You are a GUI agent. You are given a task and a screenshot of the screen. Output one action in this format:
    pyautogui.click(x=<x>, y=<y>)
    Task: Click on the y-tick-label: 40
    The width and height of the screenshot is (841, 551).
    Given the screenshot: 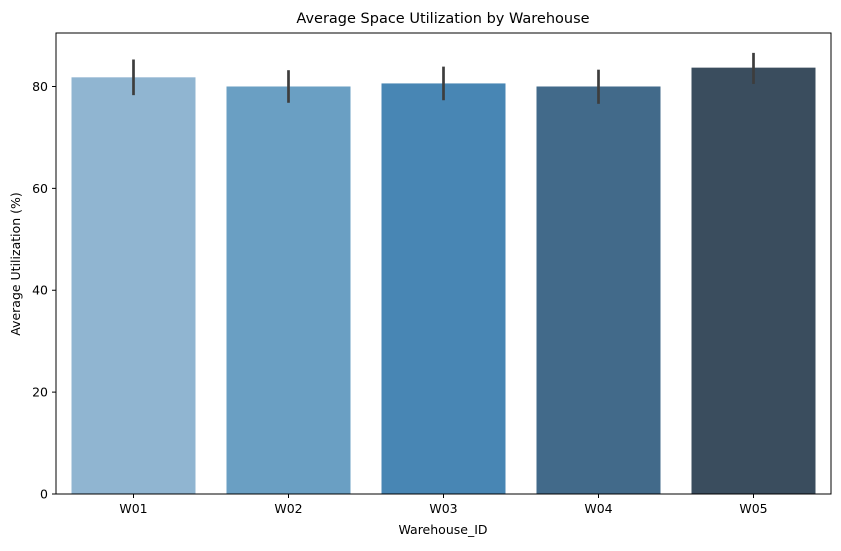 What is the action you would take?
    pyautogui.click(x=40, y=290)
    